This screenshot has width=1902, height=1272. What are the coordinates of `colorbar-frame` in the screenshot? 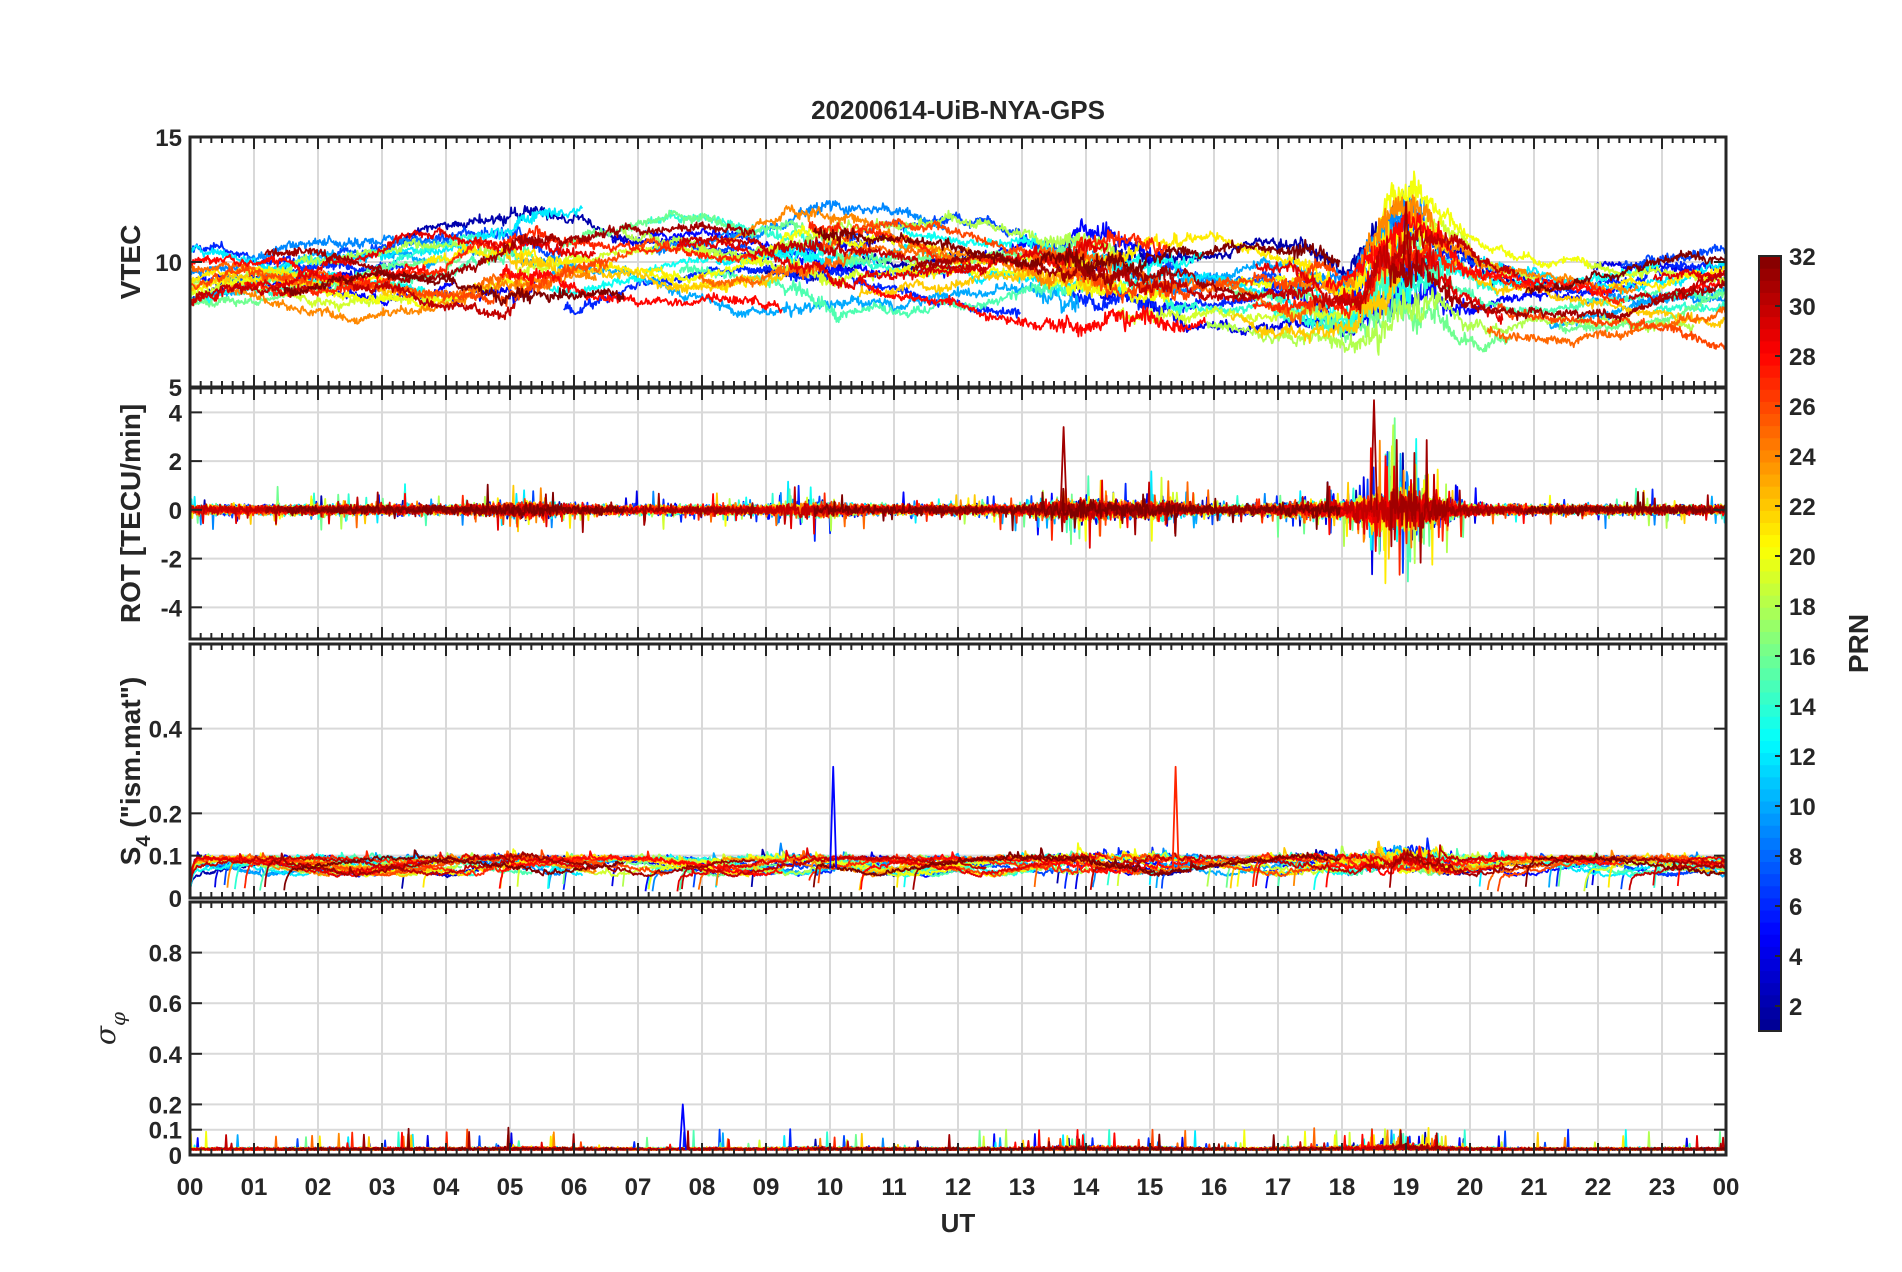 It's located at (1770, 643).